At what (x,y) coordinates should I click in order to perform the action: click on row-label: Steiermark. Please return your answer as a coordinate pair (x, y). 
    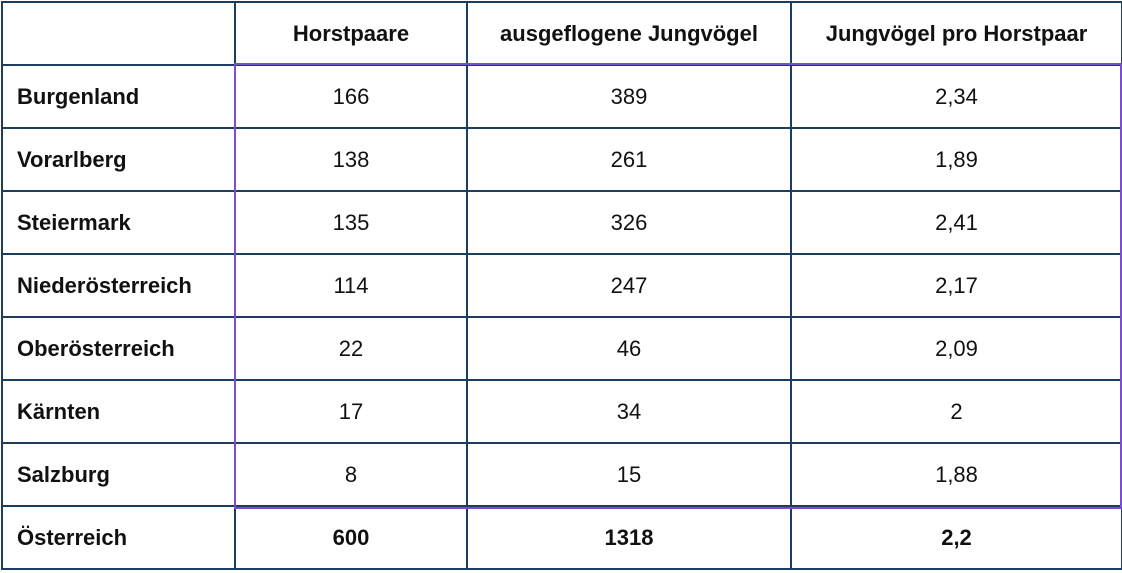
    Looking at the image, I should click on (118, 222).